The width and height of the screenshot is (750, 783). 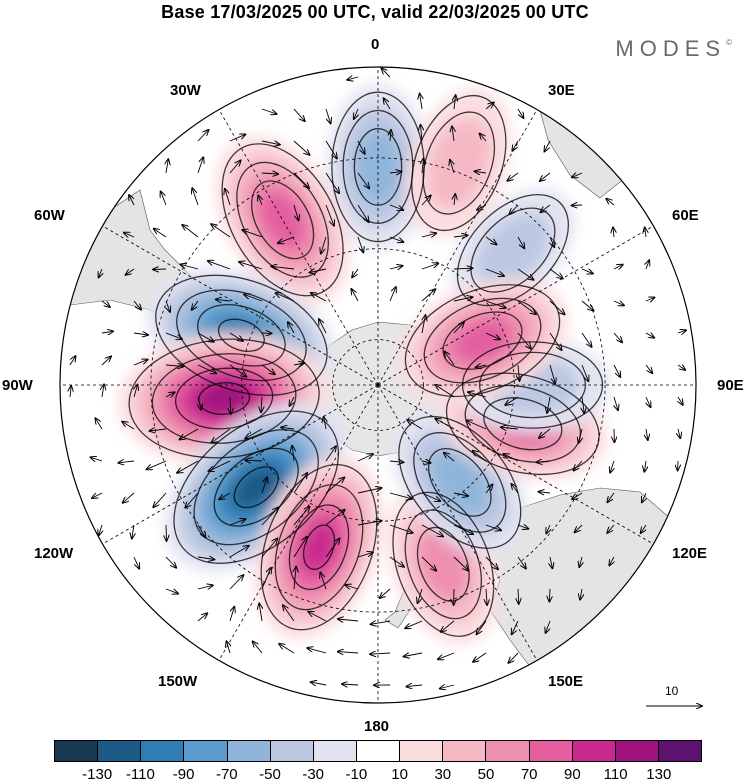 What do you see at coordinates (378, 751) in the screenshot?
I see `colorbar` at bounding box center [378, 751].